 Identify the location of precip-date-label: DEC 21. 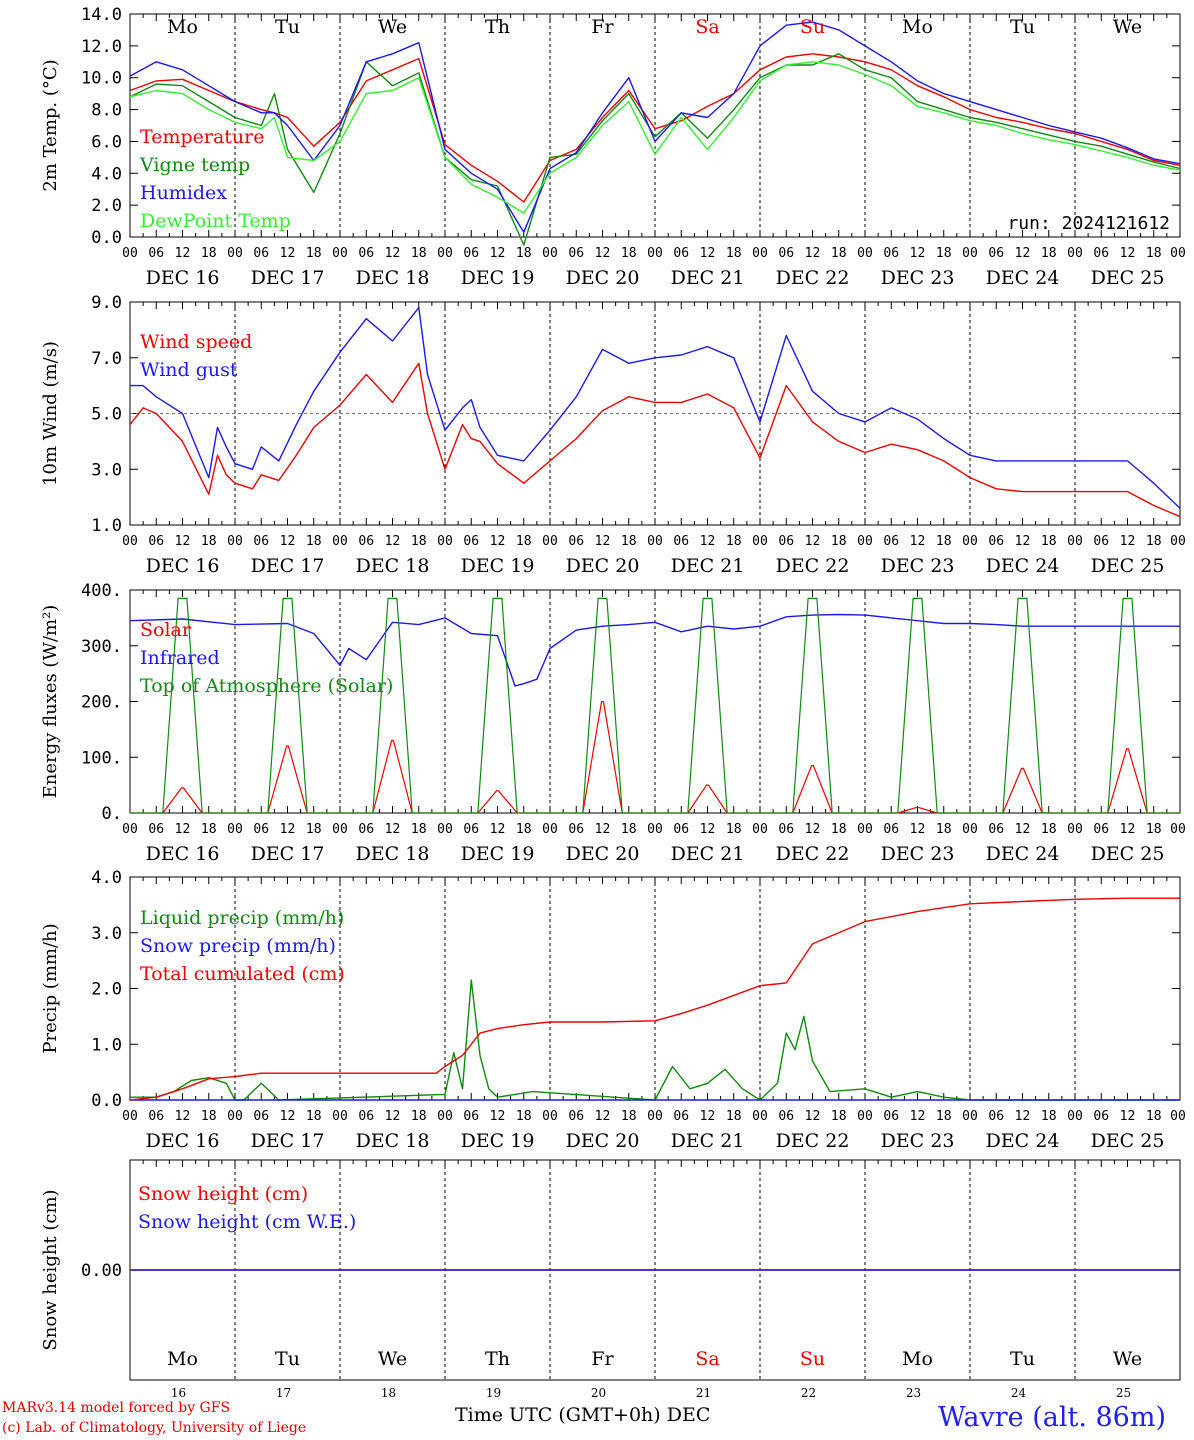
(708, 1141).